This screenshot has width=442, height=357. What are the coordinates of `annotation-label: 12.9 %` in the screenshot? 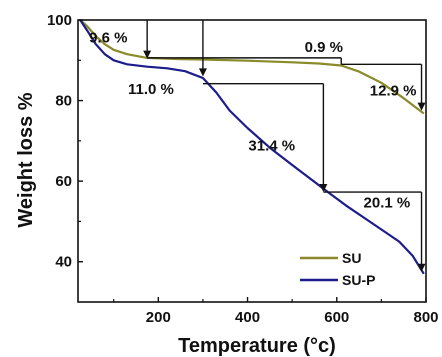 It's located at (393, 91).